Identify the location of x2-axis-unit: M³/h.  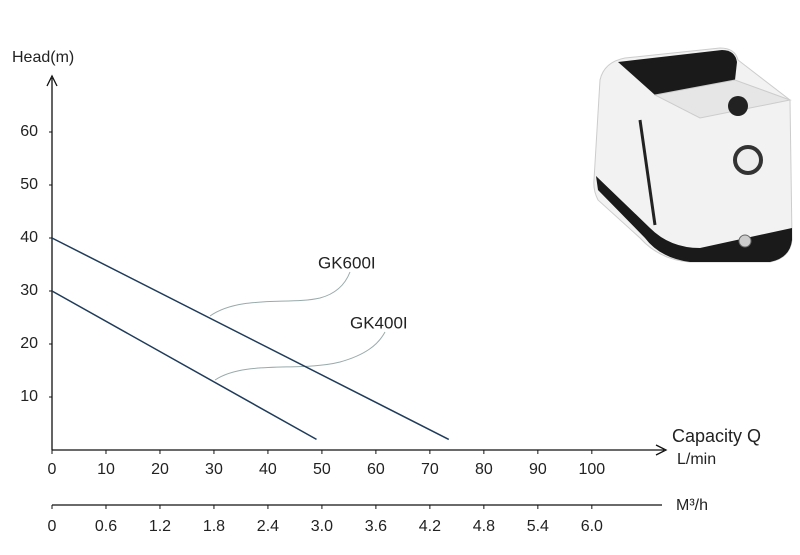
(692, 505).